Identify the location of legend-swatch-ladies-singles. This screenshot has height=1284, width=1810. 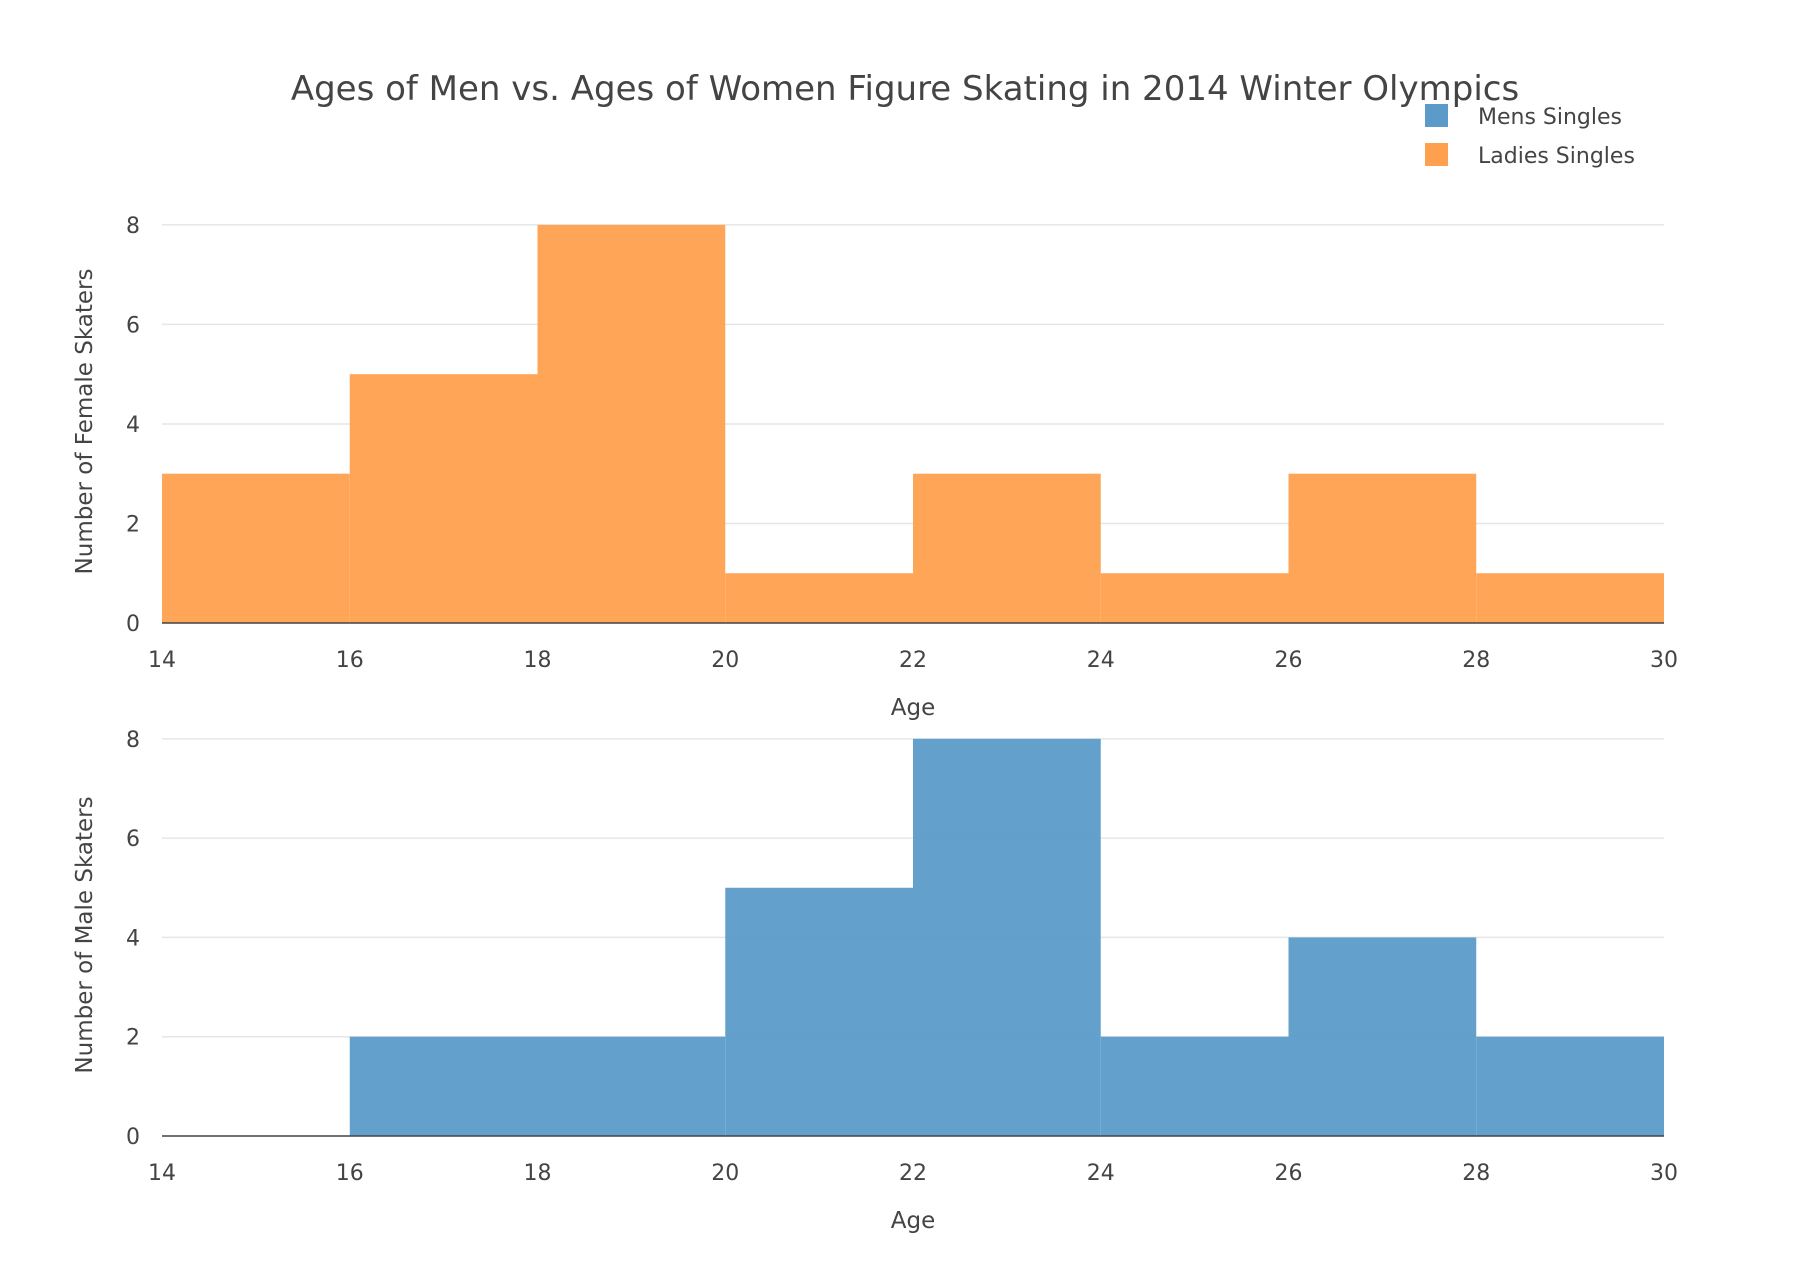
(1436, 154).